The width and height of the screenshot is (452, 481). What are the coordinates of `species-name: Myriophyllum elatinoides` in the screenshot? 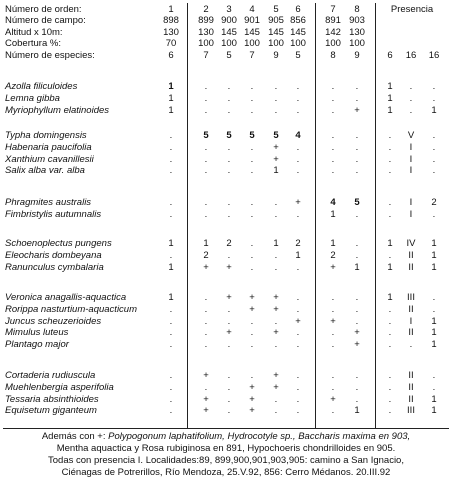 It's located at (57, 110).